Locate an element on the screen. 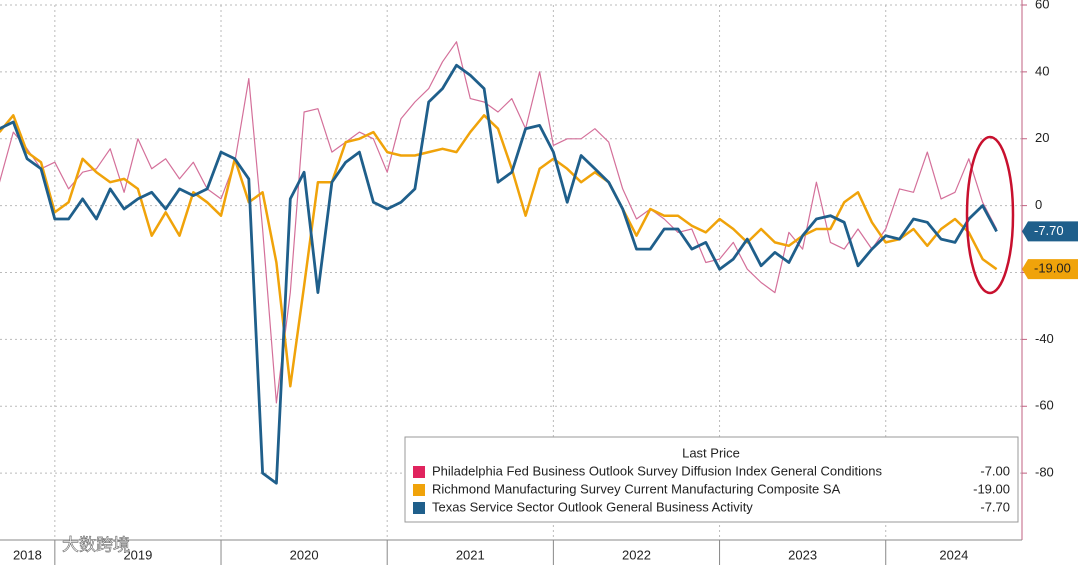  highlight-ellipse is located at coordinates (990, 215).